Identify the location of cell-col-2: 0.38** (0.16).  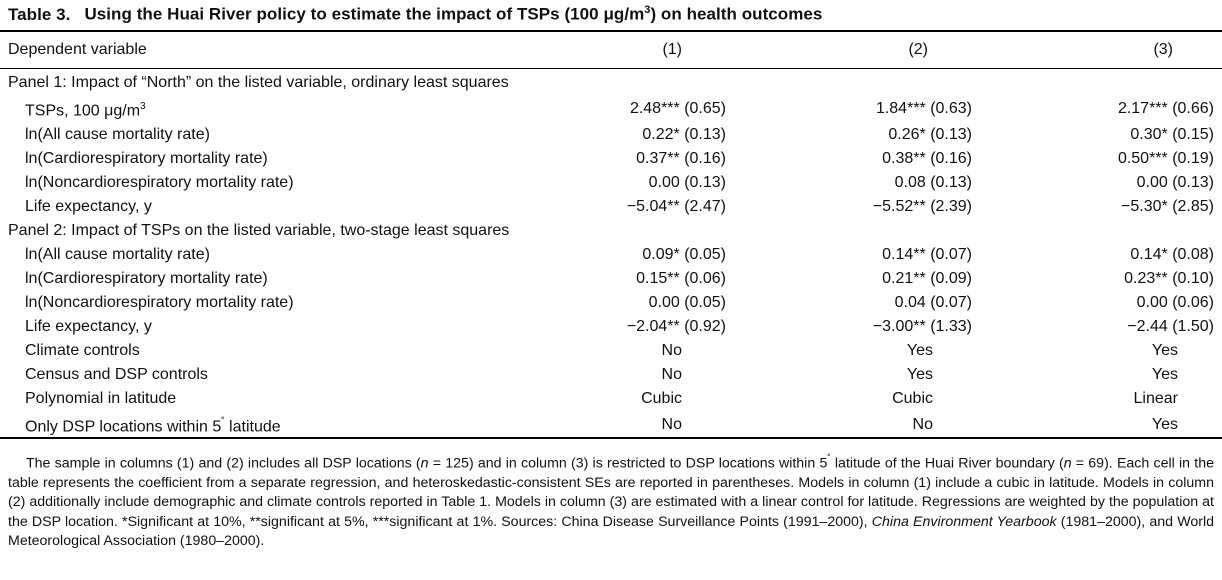
(927, 159).